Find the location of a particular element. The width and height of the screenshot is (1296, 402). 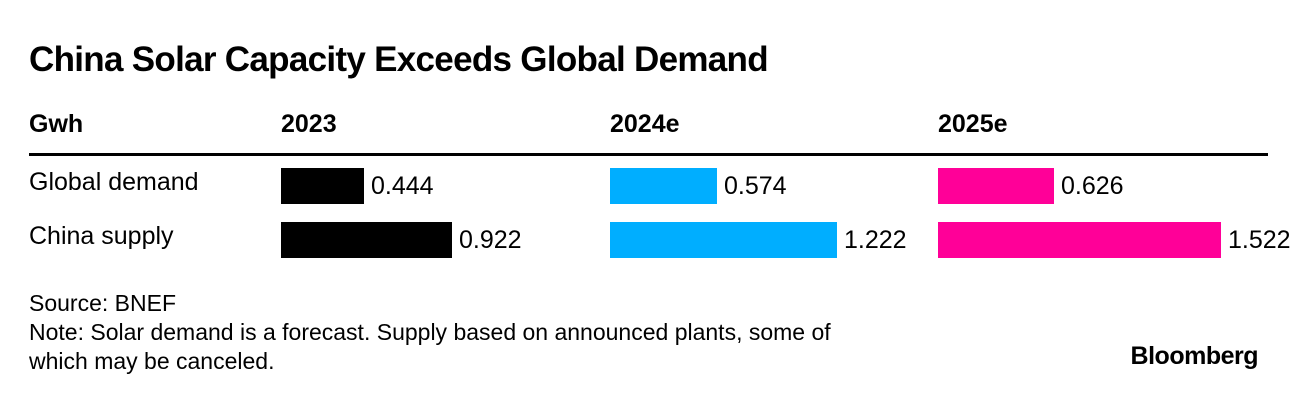

row-label-china-supply: China supply is located at coordinates (101, 236).